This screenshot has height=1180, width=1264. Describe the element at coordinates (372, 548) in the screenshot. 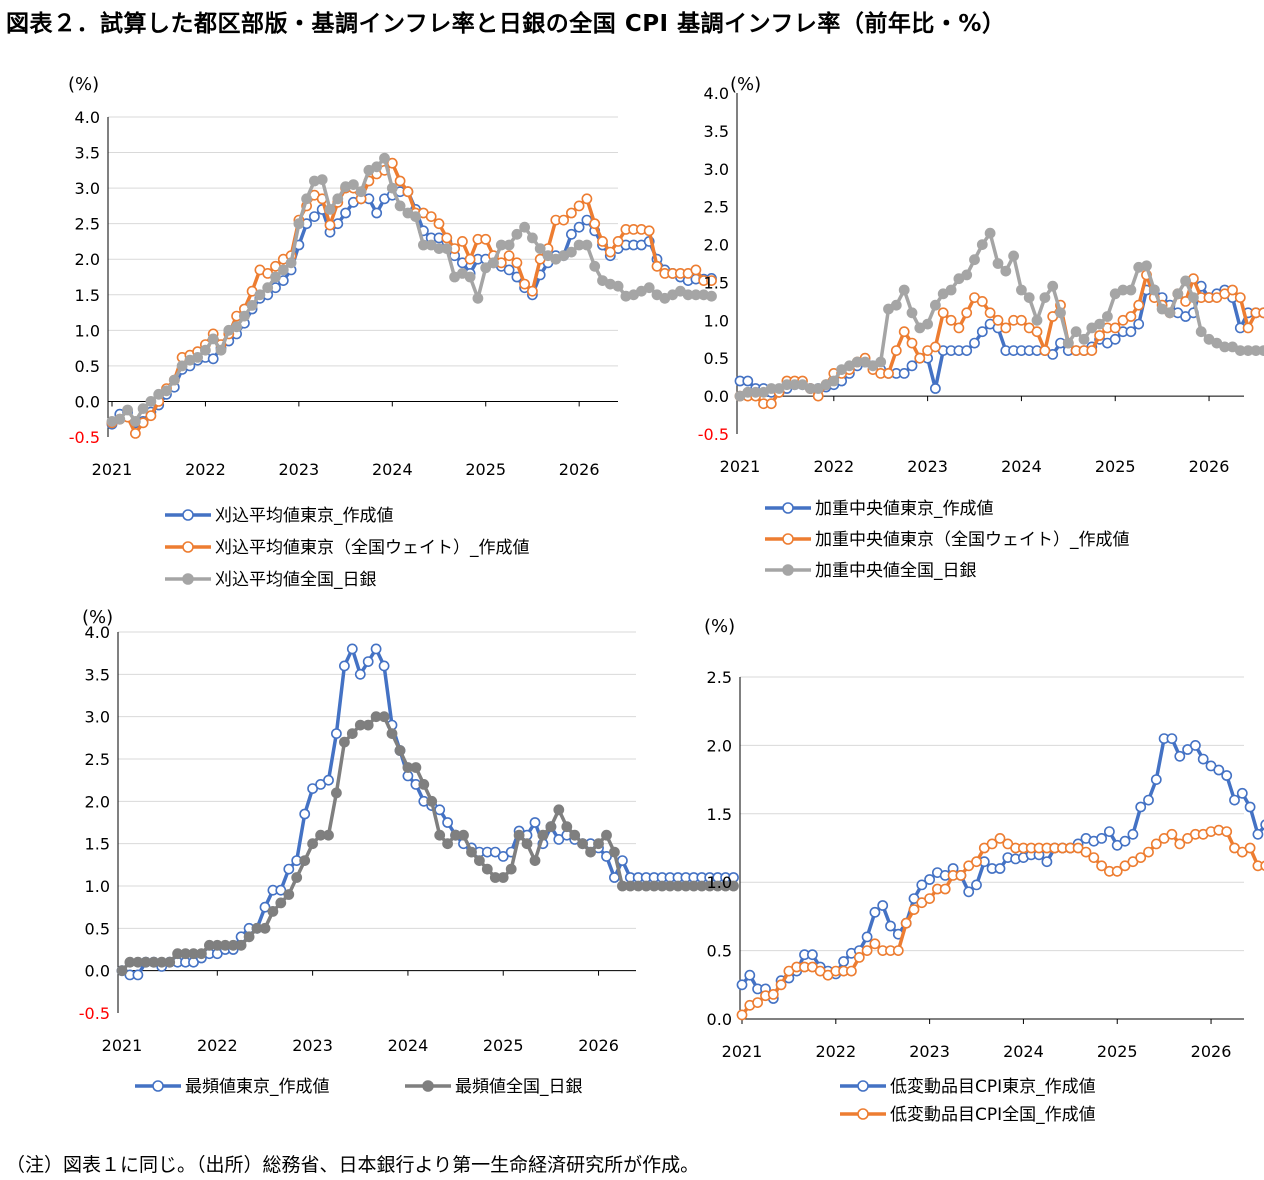

I see `legend-label: 刈込平均値東京（全国ウェイト）_作成値` at that location.